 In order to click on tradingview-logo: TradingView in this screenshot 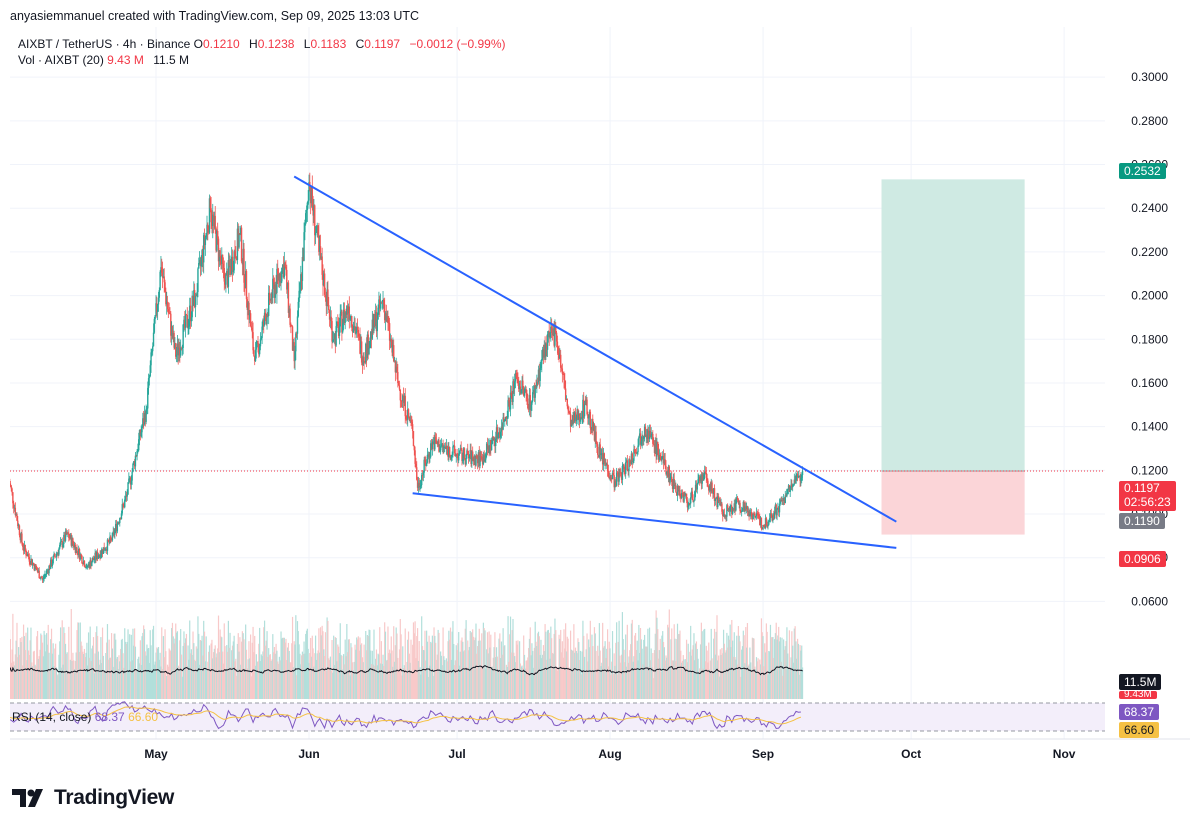, I will do `click(93, 798)`.